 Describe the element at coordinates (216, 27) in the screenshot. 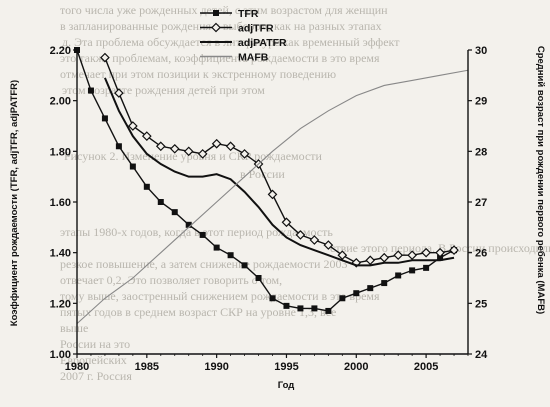

I see `legend-swatch-adjtfr-point` at that location.